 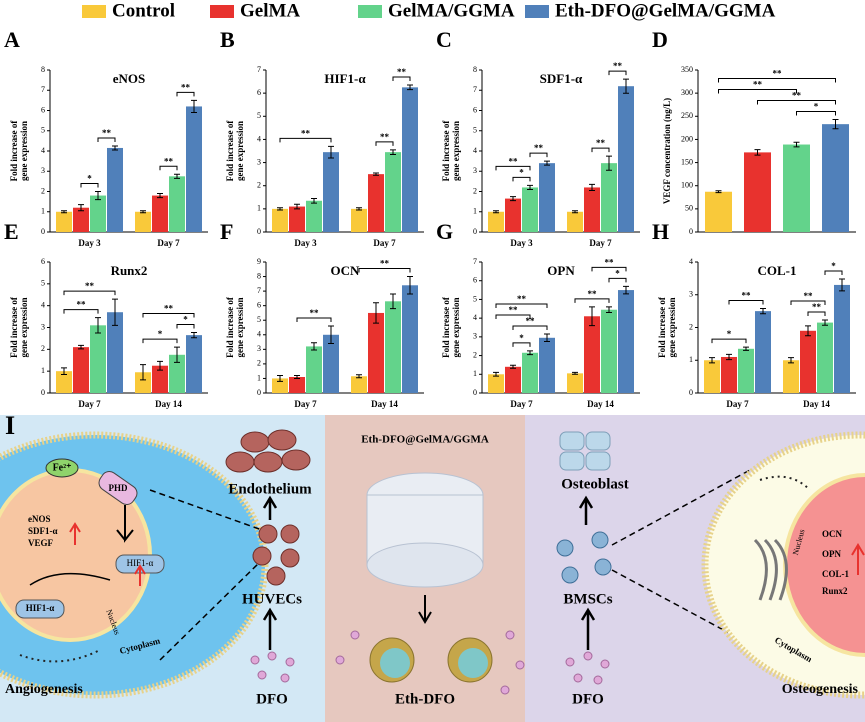 I want to click on gene: OCN, so click(x=832, y=534).